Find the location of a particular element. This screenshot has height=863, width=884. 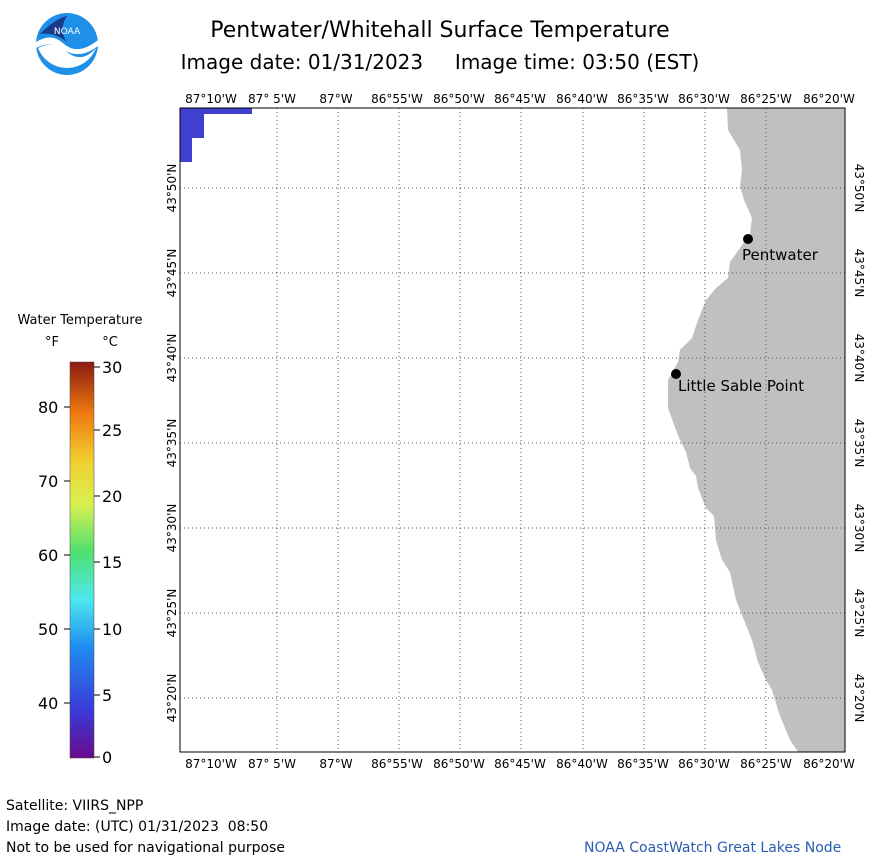

legend-ticks is located at coordinates (82, 562).